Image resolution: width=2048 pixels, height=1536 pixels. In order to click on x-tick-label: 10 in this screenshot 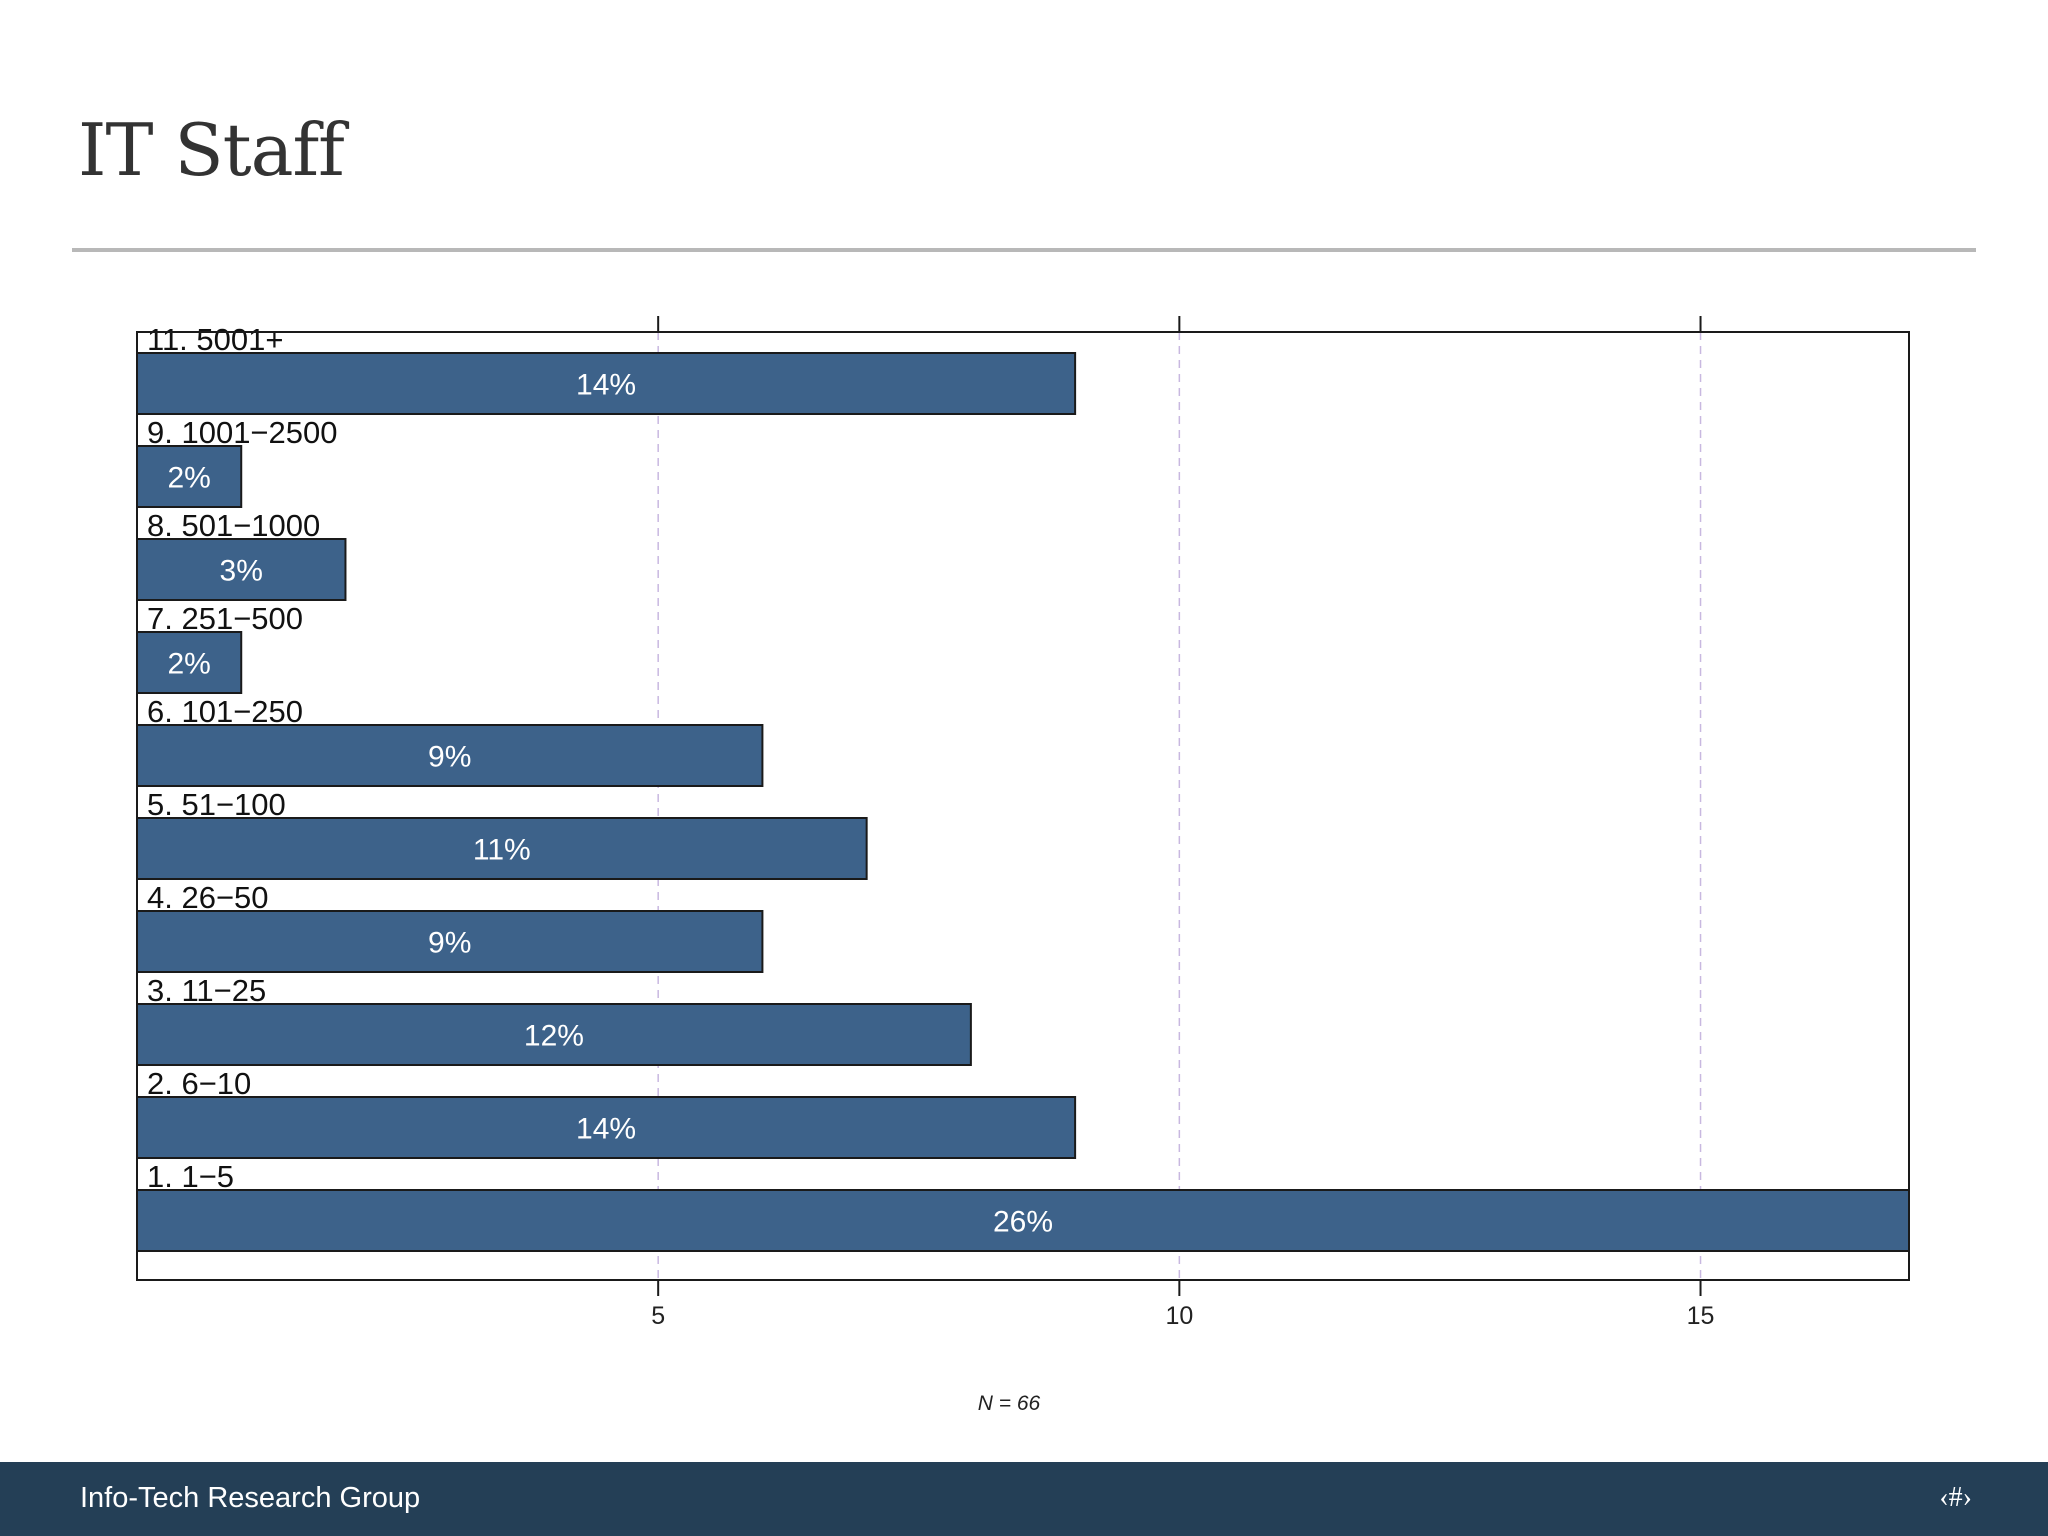, I will do `click(1179, 1316)`.